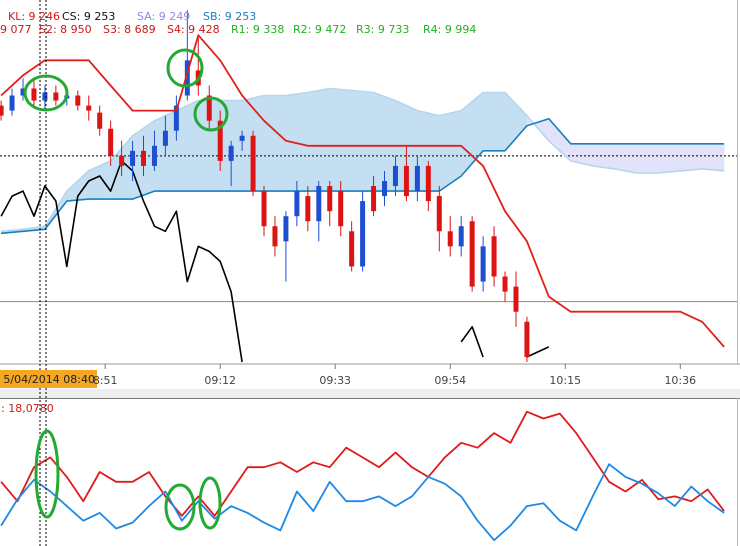 The width and height of the screenshot is (740, 546). What do you see at coordinates (34, 16) in the screenshot?
I see `indicator-value: KL: 9 246` at bounding box center [34, 16].